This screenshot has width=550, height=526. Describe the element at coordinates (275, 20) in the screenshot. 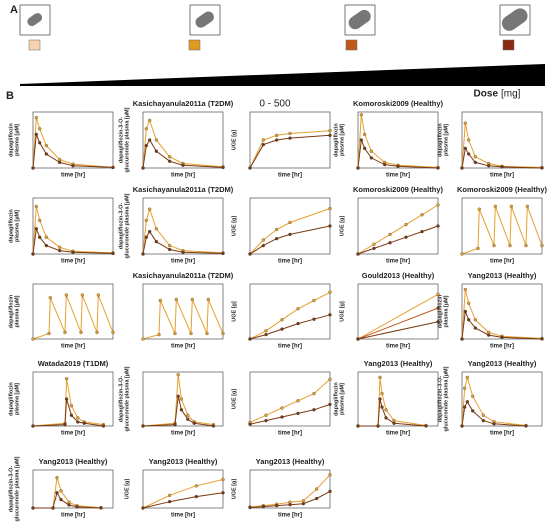

I see `pill-icons` at that location.